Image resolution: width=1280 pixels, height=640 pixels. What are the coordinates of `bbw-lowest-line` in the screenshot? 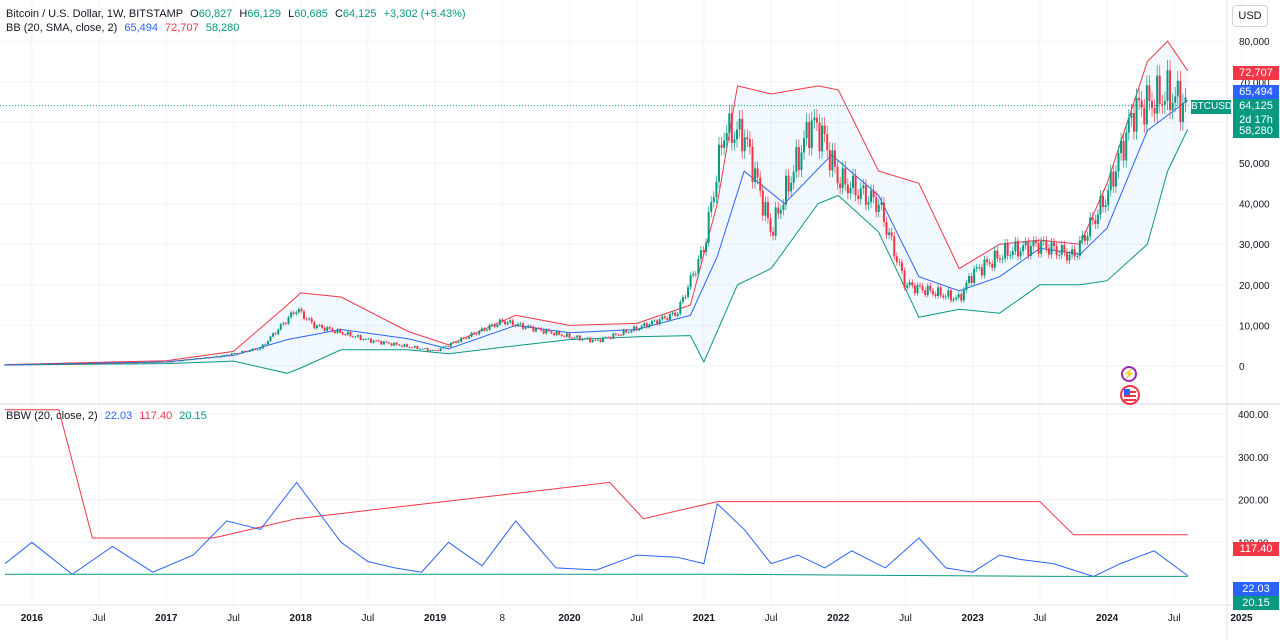 It's located at (596, 575).